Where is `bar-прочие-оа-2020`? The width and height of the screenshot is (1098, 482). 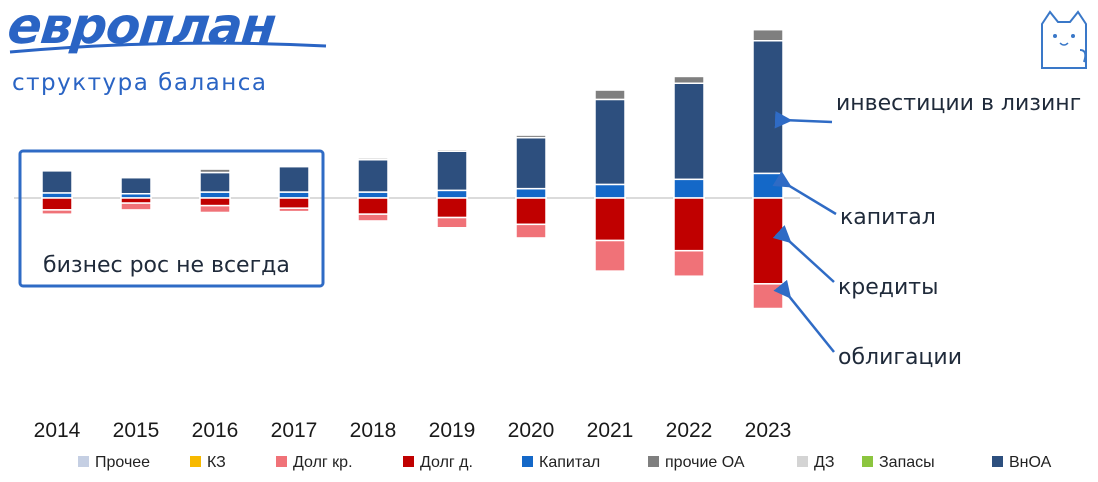
bar-прочие-оа-2020 is located at coordinates (531, 136).